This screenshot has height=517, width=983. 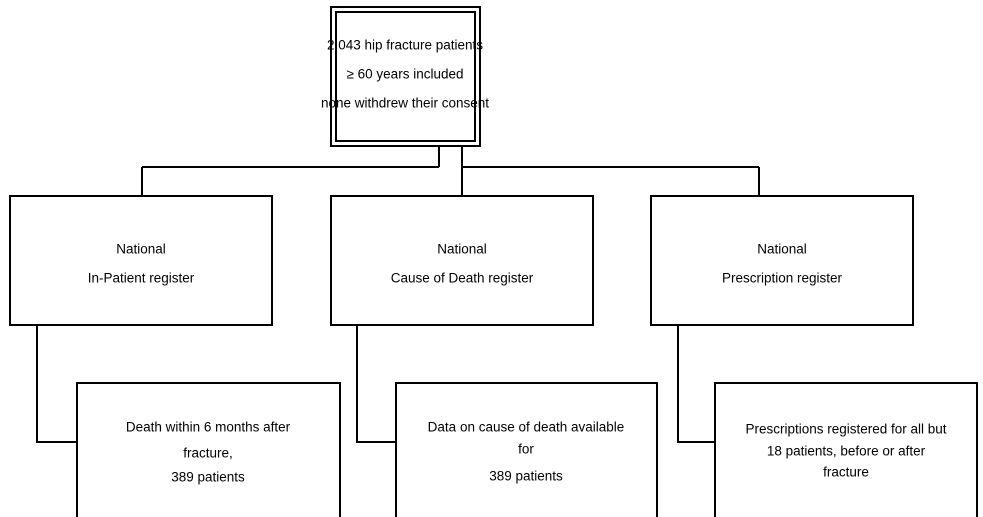 What do you see at coordinates (405, 103) in the screenshot?
I see `node-text: none withdrew their consent` at bounding box center [405, 103].